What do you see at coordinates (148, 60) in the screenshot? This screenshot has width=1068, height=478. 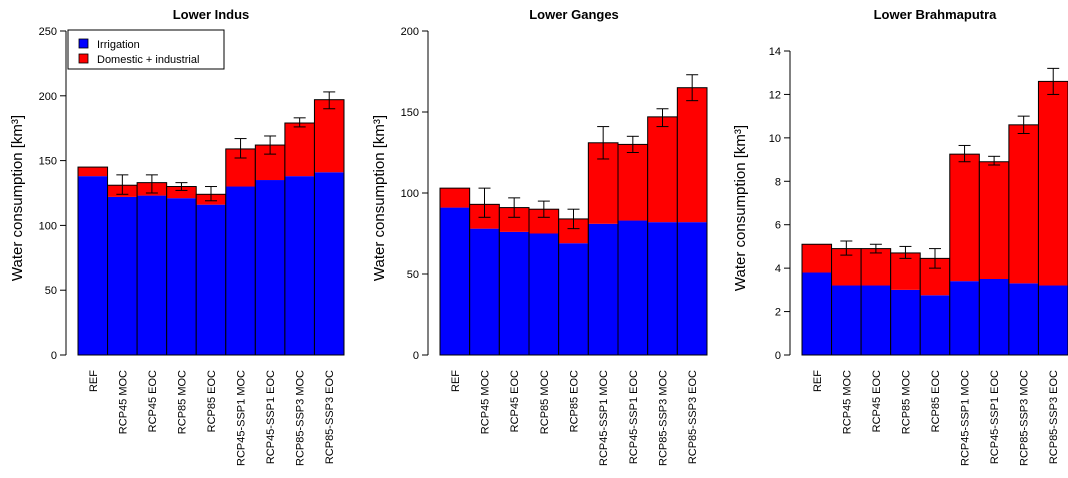 I see `legend-label-domestic-industrial: Domestic + industrial` at bounding box center [148, 60].